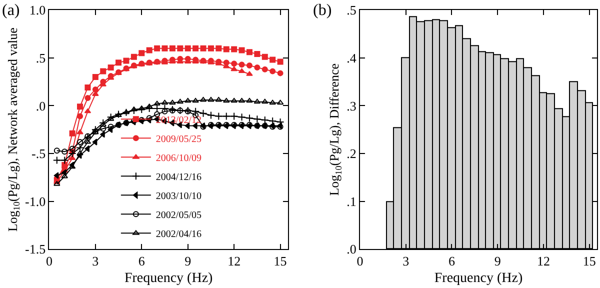 Image resolution: width=600 pixels, height=288 pixels. What do you see at coordinates (35, 249) in the screenshot?
I see `y-tick-label: -1.5` at bounding box center [35, 249].